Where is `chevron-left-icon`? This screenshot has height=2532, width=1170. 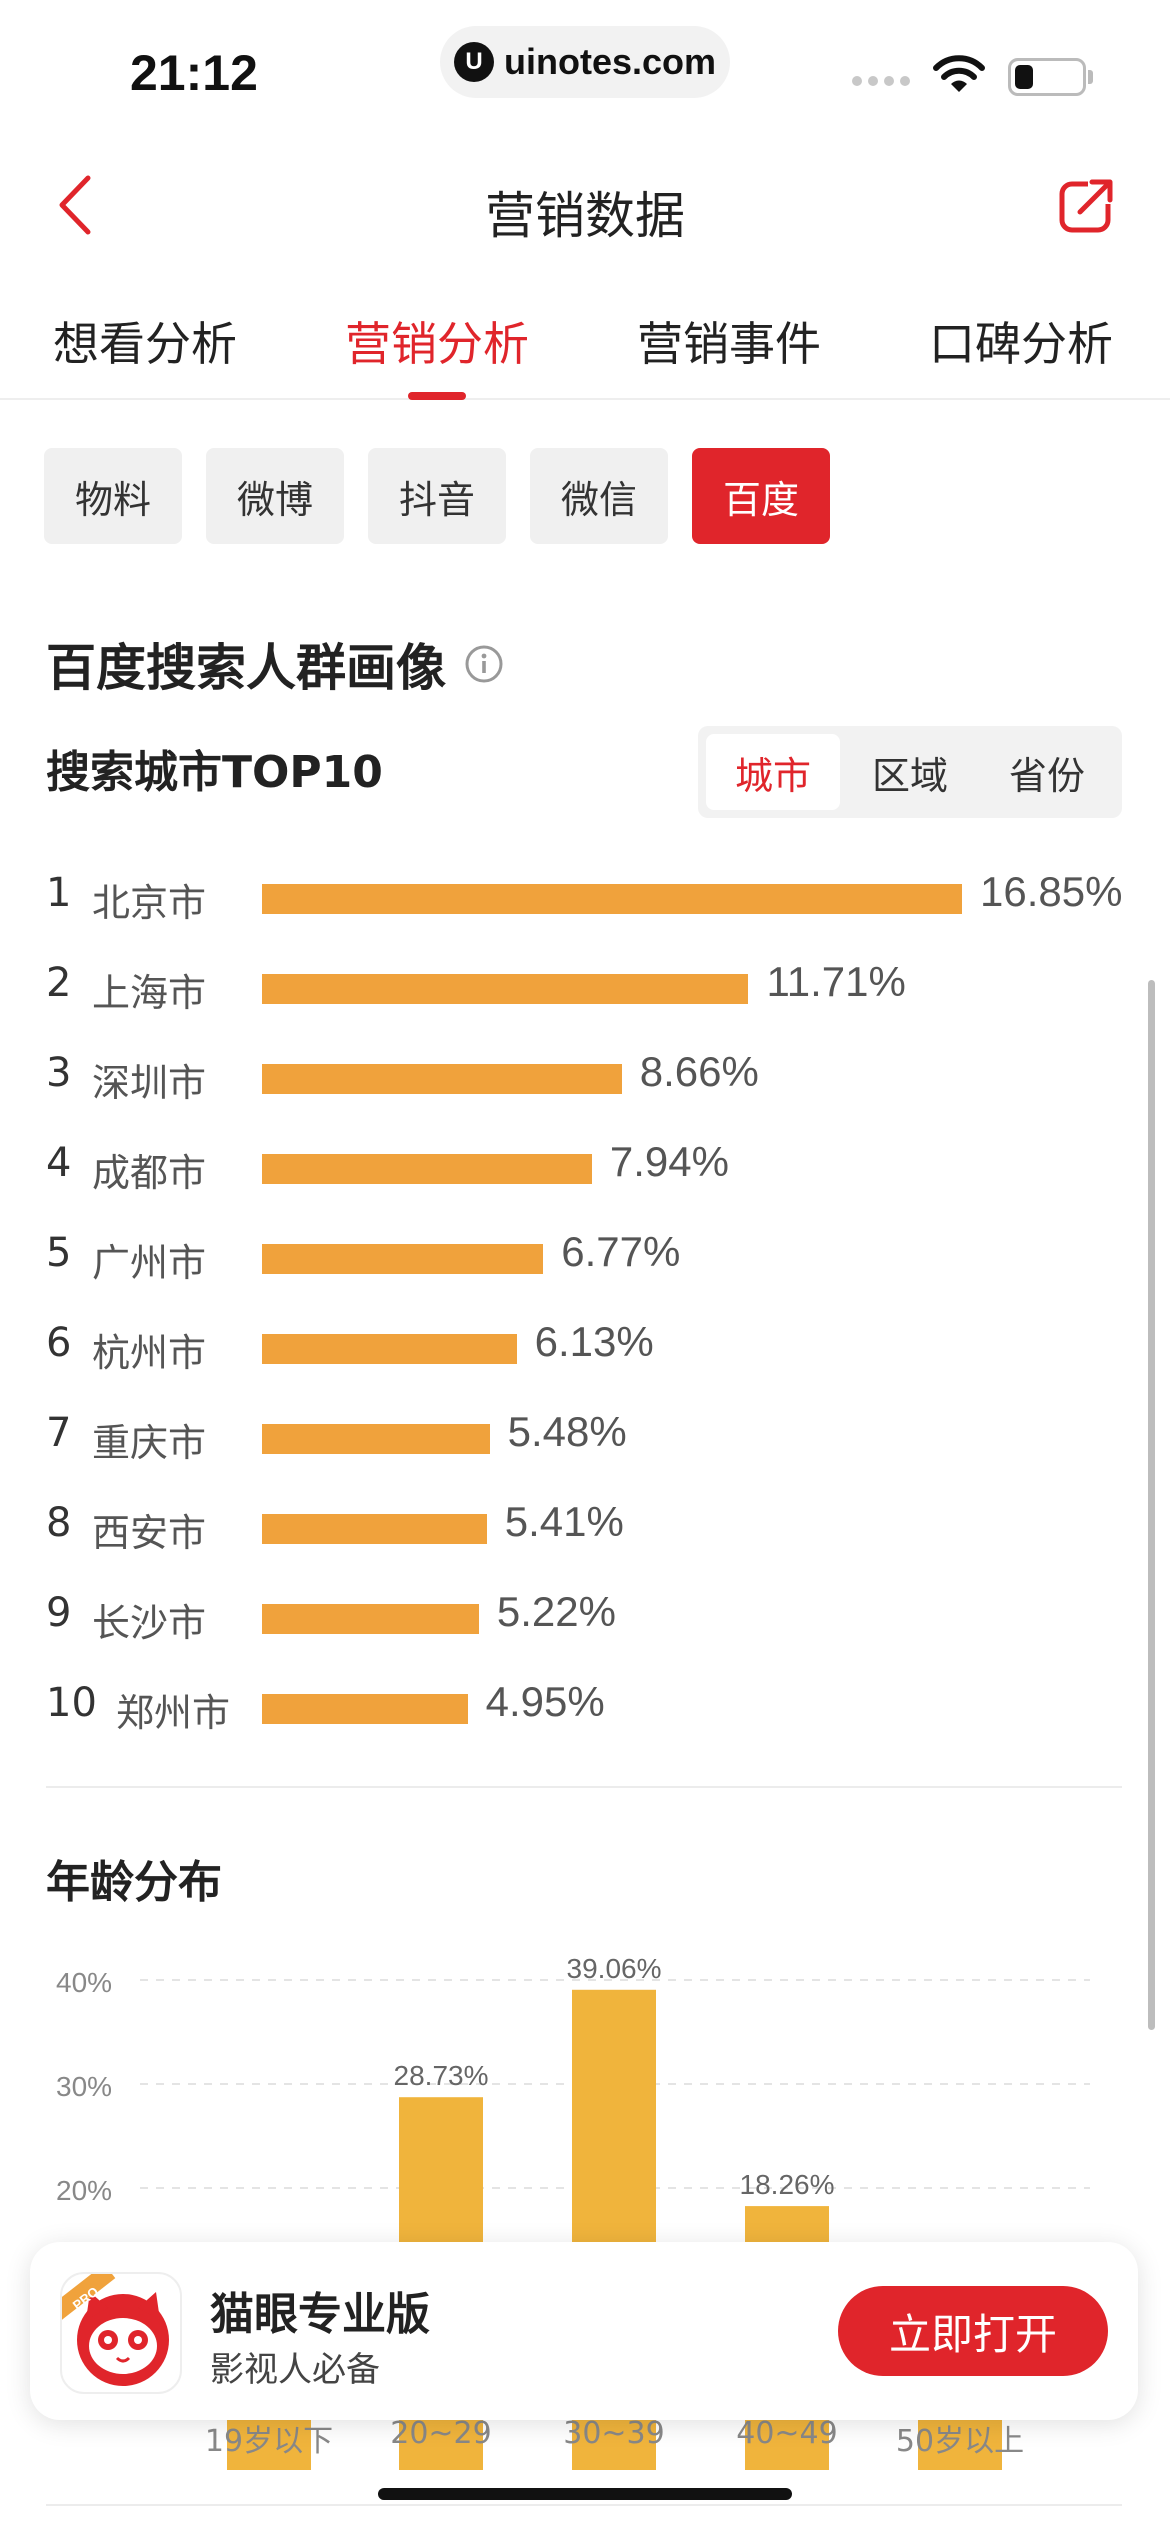 chevron-left-icon is located at coordinates (75, 205).